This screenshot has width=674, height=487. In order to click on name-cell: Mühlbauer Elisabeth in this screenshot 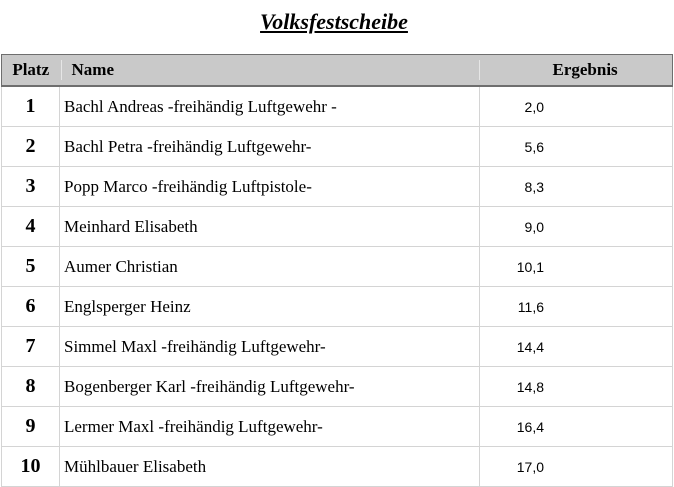, I will do `click(269, 466)`.